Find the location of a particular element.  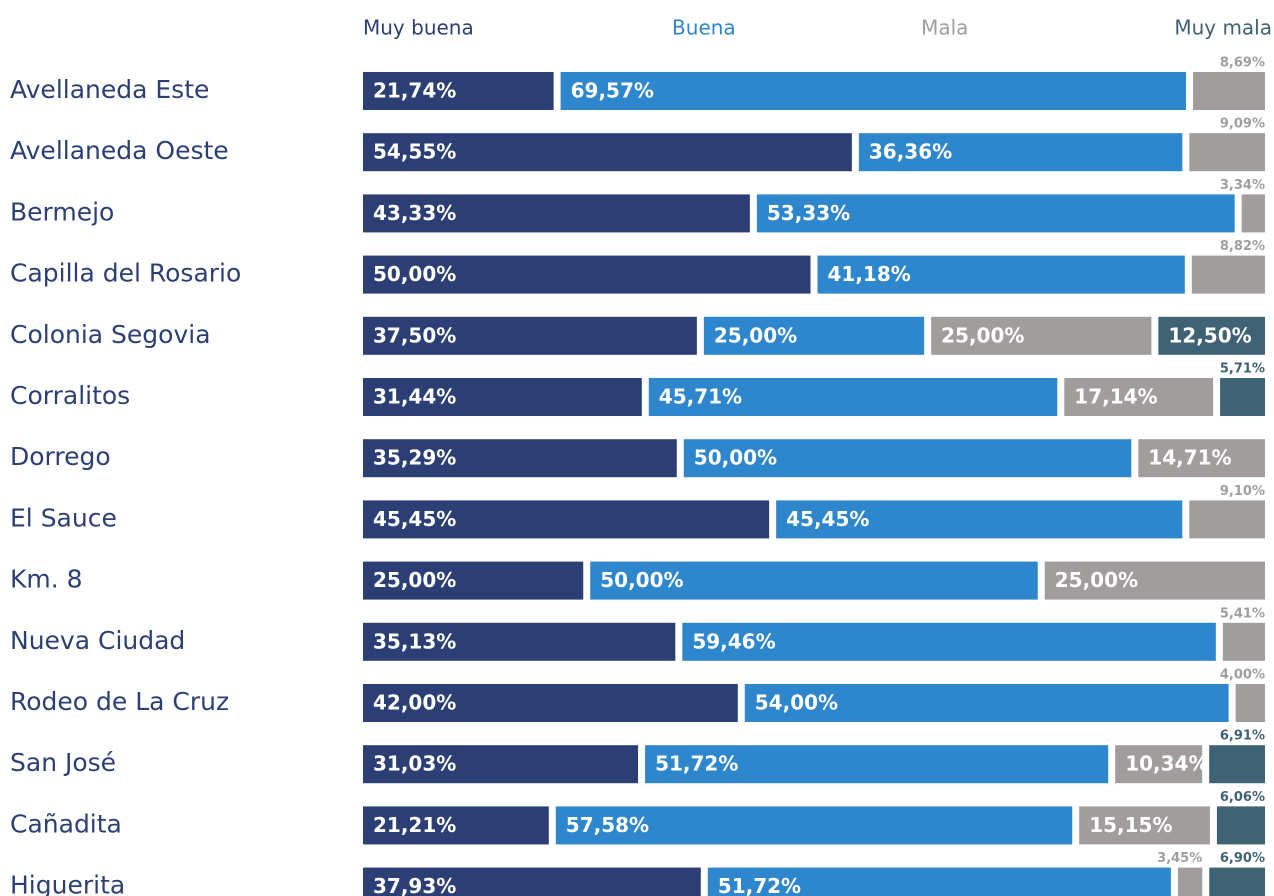

value-label: 3,34% is located at coordinates (1242, 185).